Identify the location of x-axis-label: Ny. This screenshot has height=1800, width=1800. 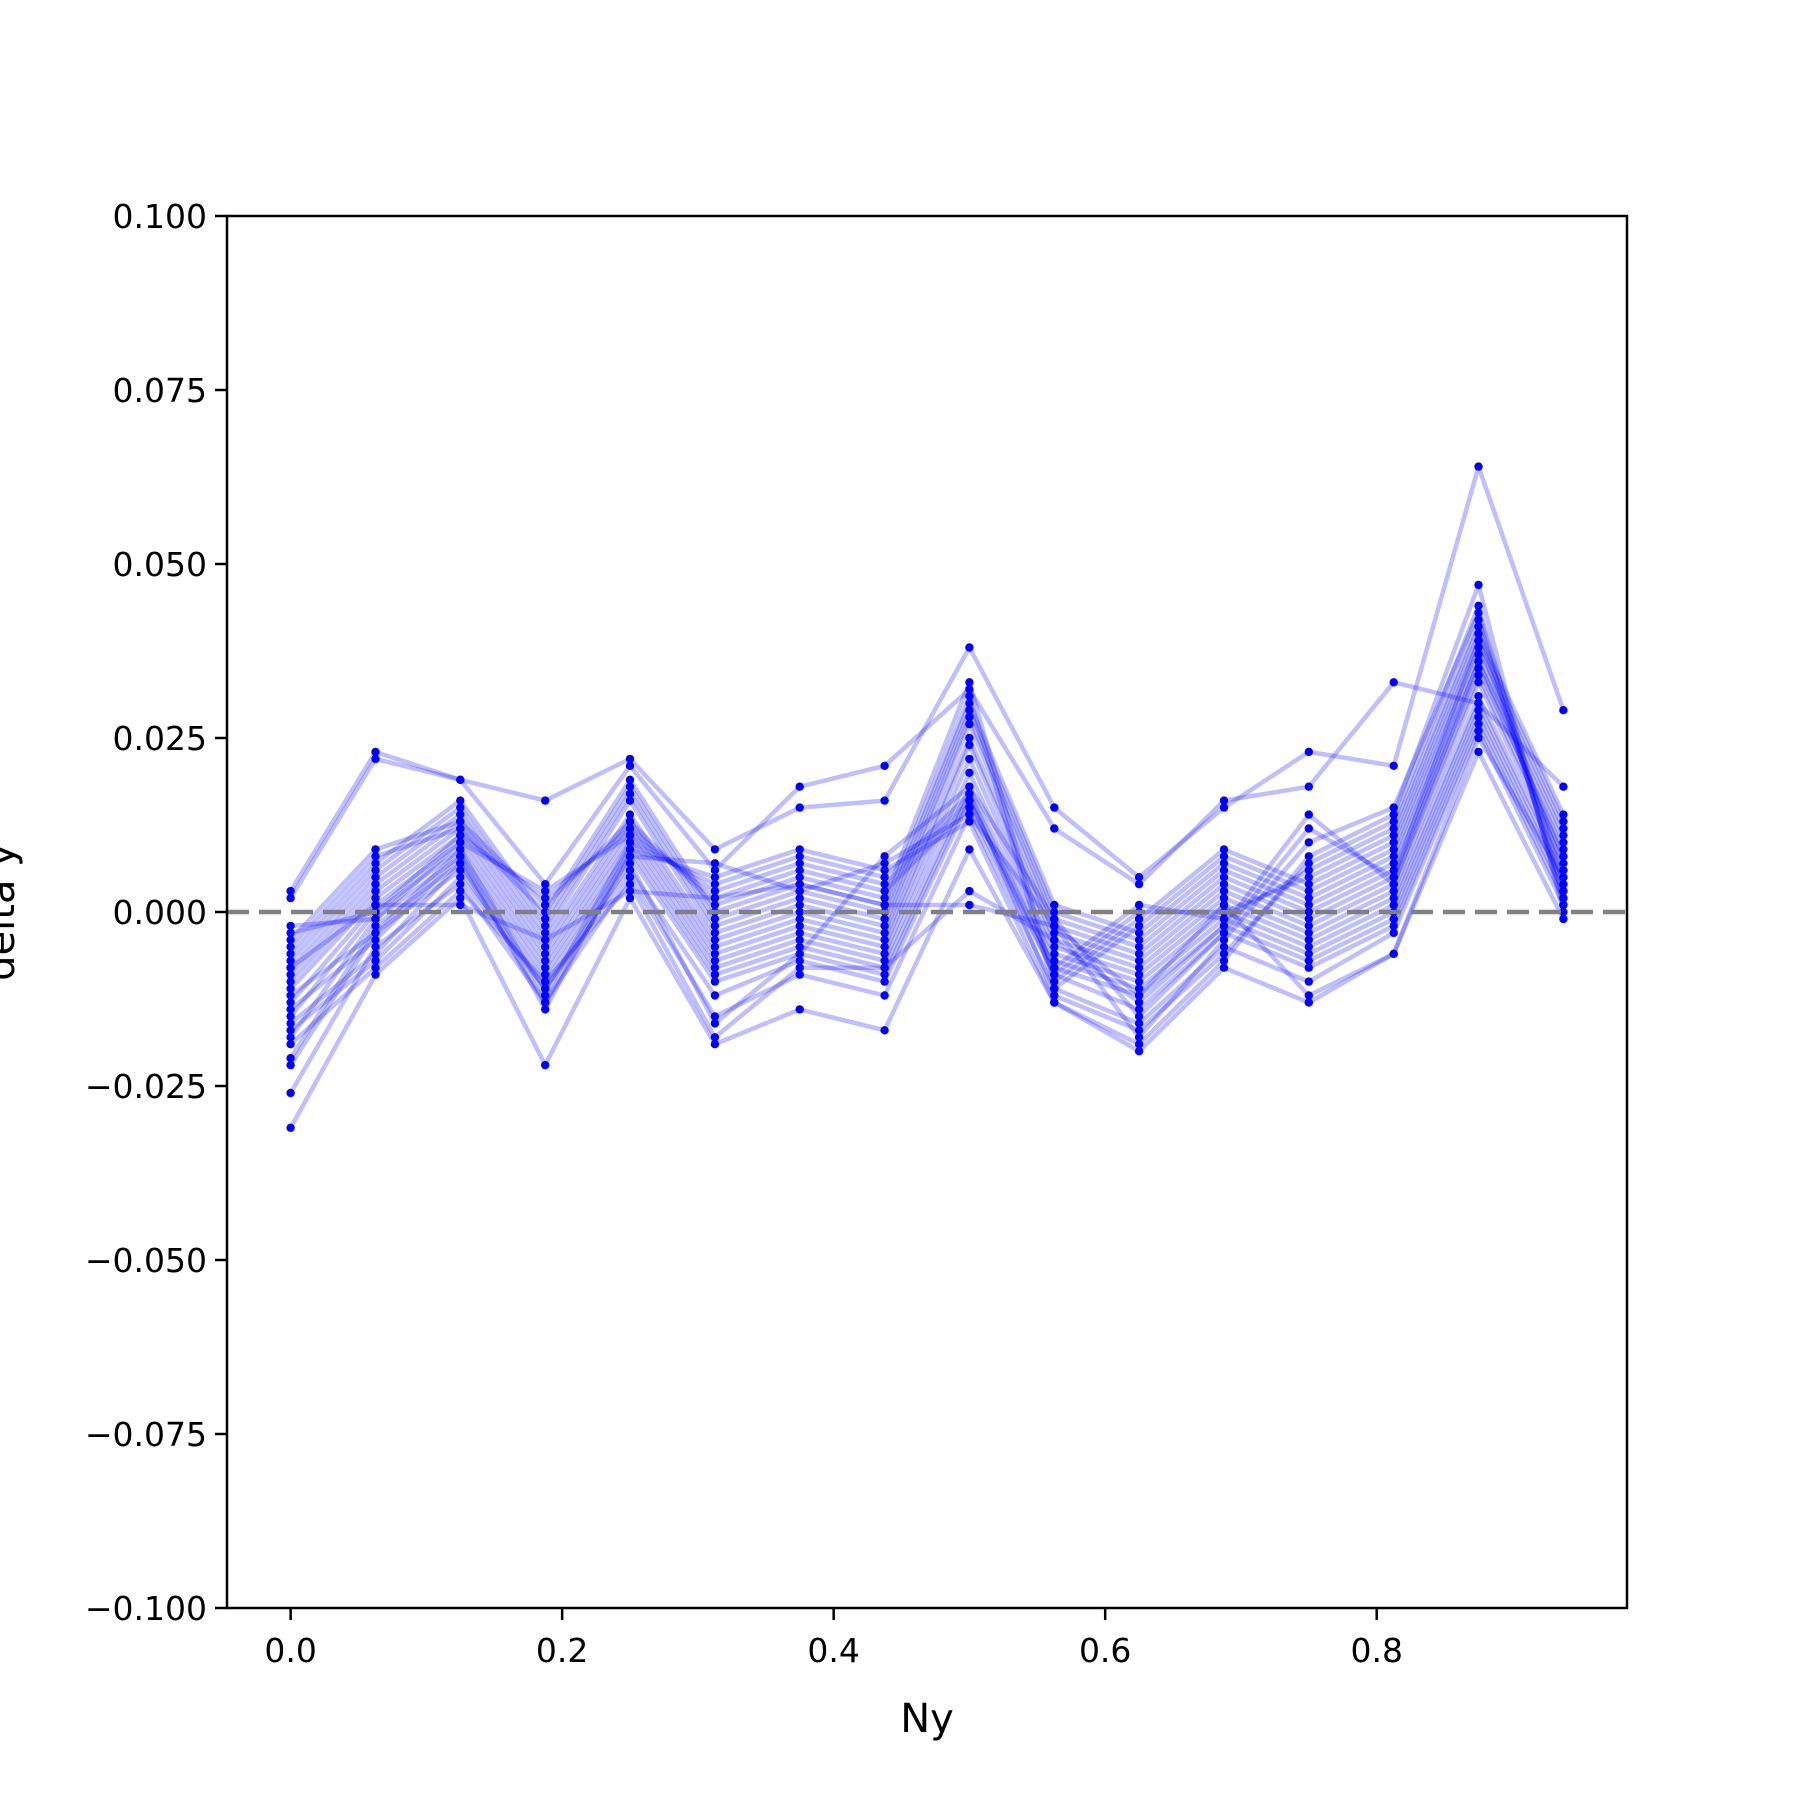
(927, 1719).